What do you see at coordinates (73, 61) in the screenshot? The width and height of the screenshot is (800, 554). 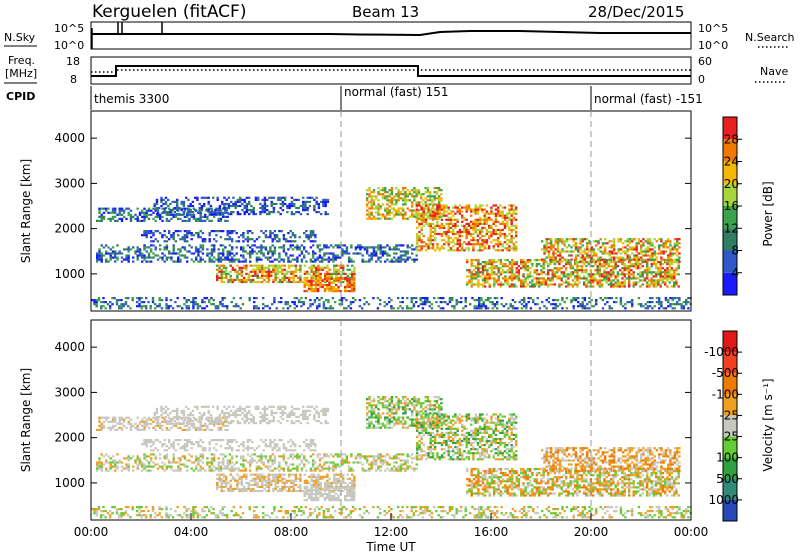 I see `freq-tick-top: 18` at bounding box center [73, 61].